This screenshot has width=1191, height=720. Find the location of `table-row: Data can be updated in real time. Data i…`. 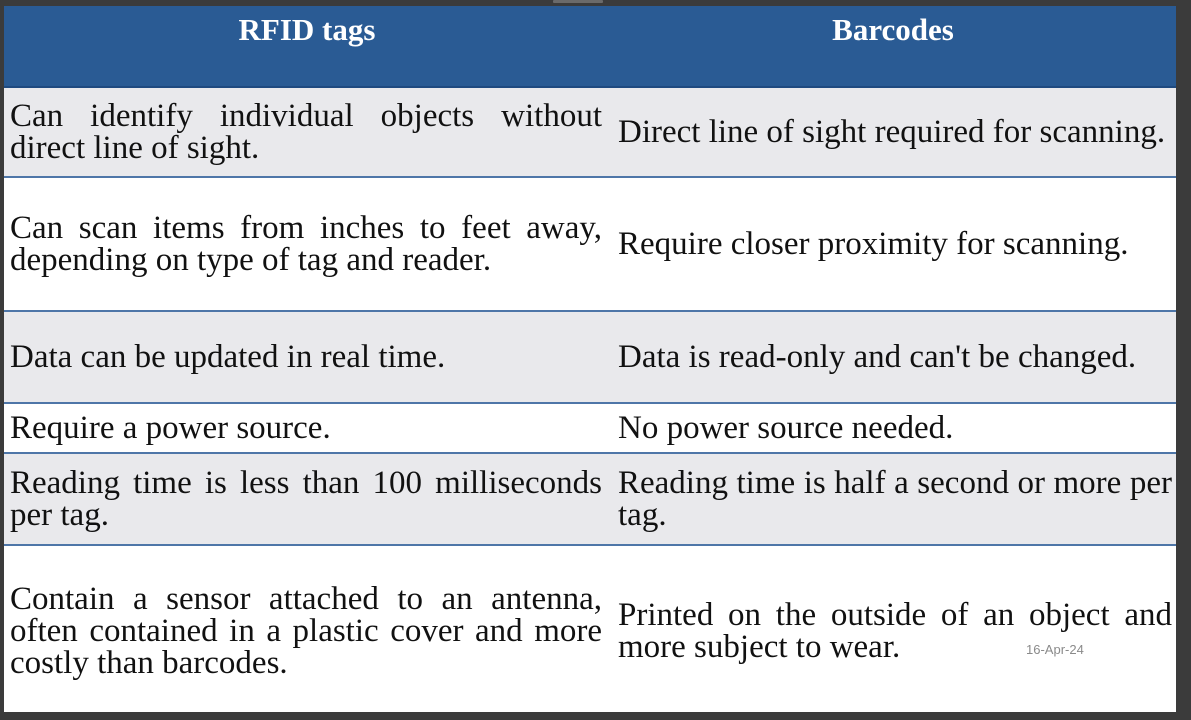

table-row: Data can be updated in real time. Data i… is located at coordinates (590, 357).